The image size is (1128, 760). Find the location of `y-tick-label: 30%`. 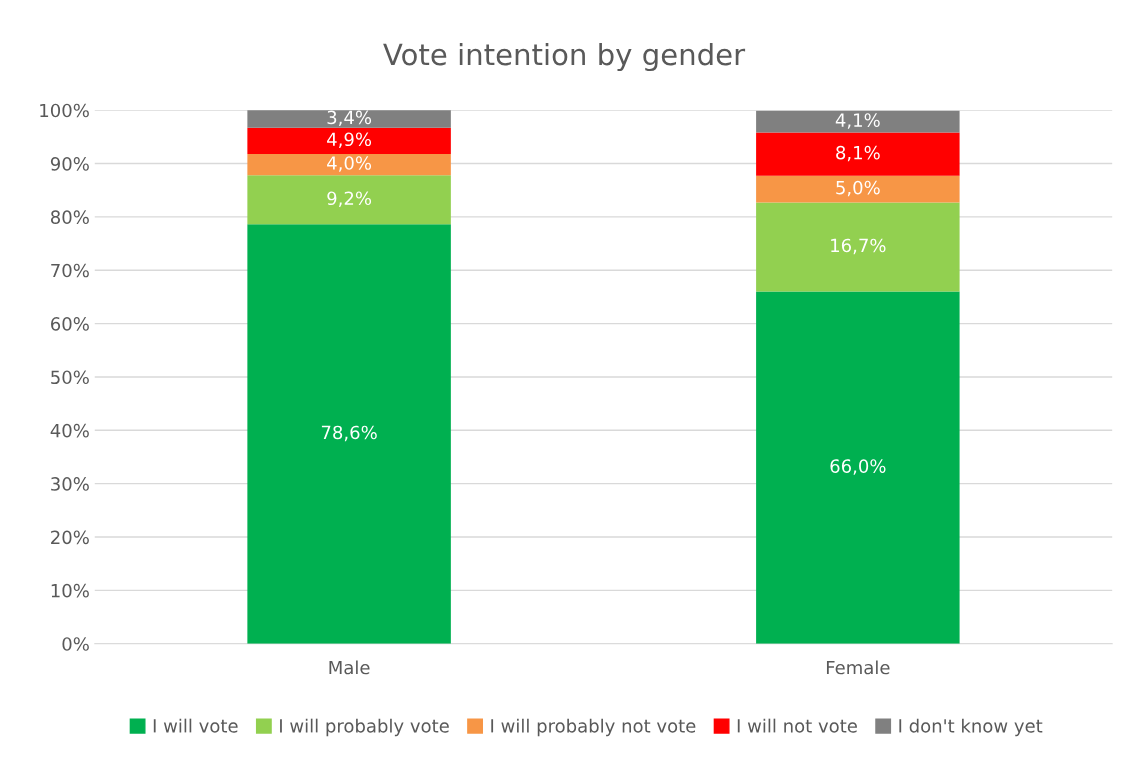

y-tick-label: 30% is located at coordinates (70, 484).